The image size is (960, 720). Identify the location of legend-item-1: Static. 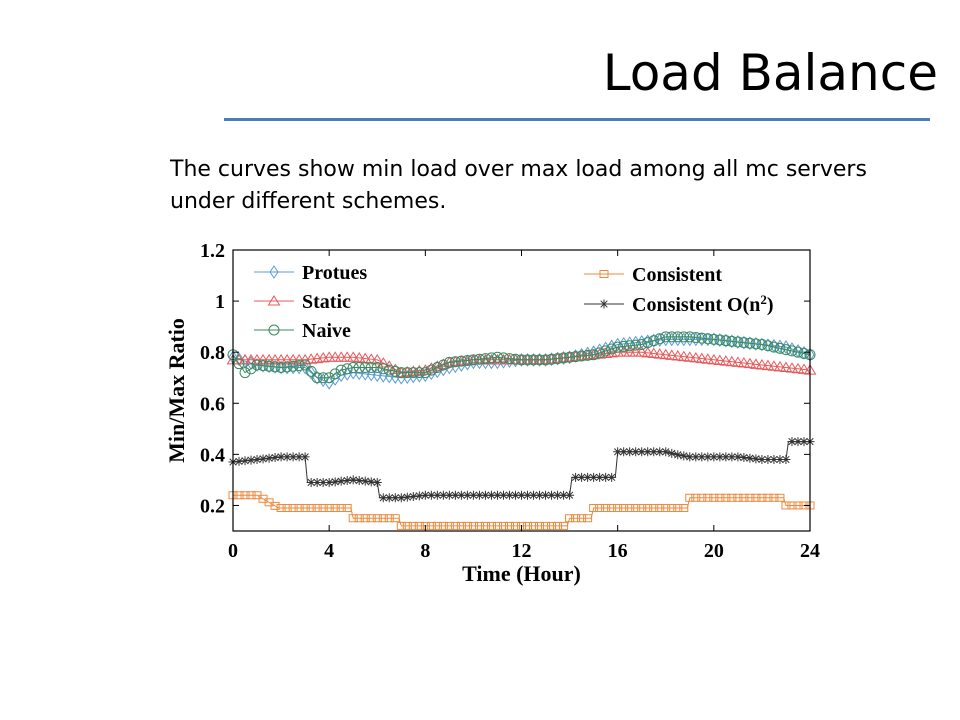
(302, 302).